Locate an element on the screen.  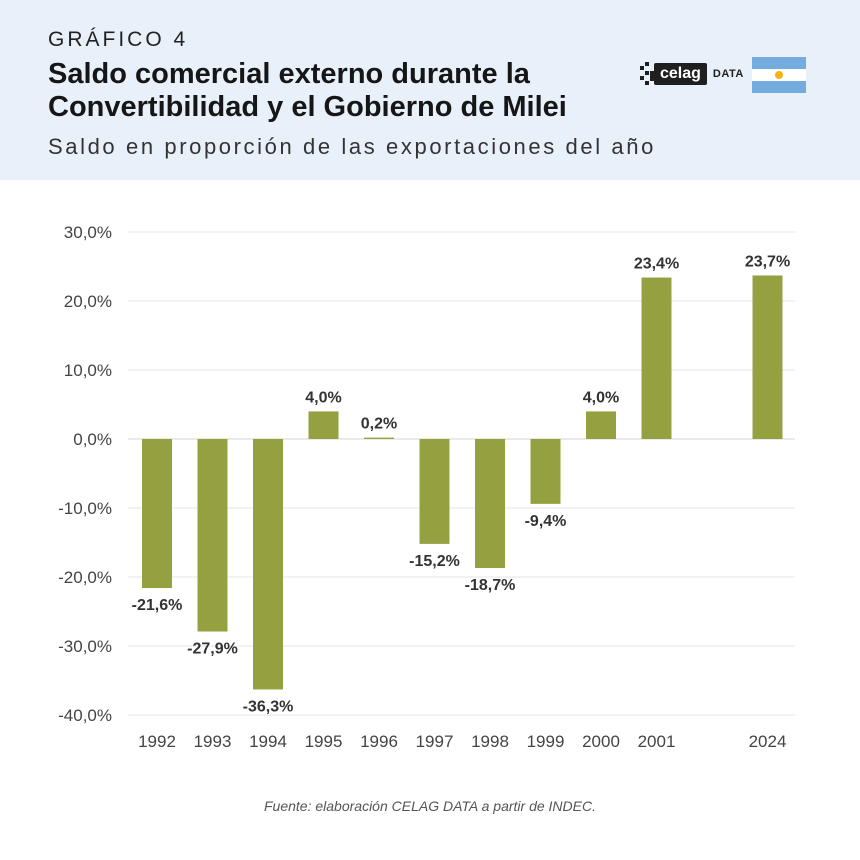
y-tick-label: 0,0% is located at coordinates (92, 439).